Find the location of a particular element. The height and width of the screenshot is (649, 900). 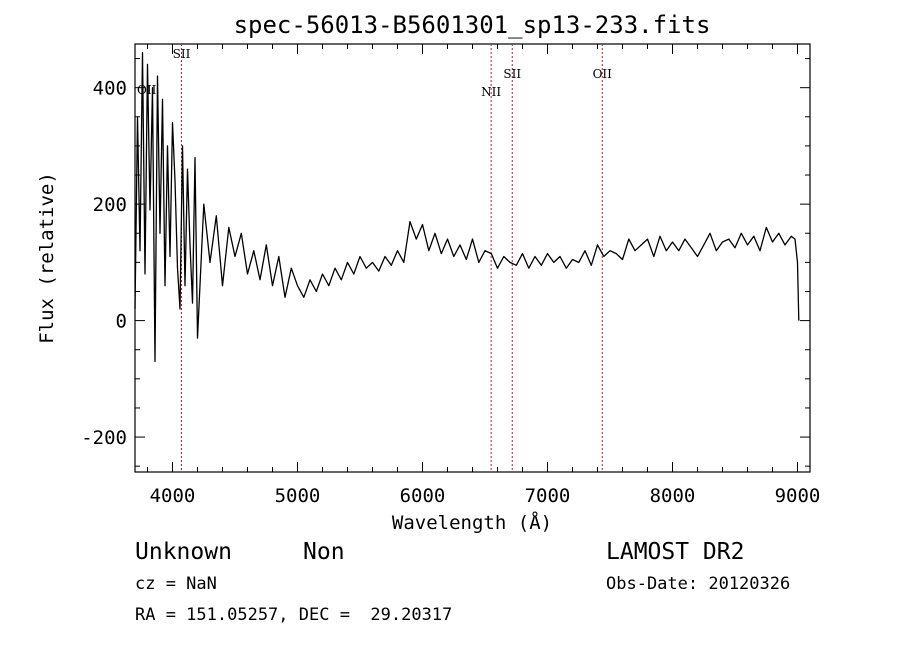

obs-date-label: Obs-Date: 20120326 is located at coordinates (698, 584).